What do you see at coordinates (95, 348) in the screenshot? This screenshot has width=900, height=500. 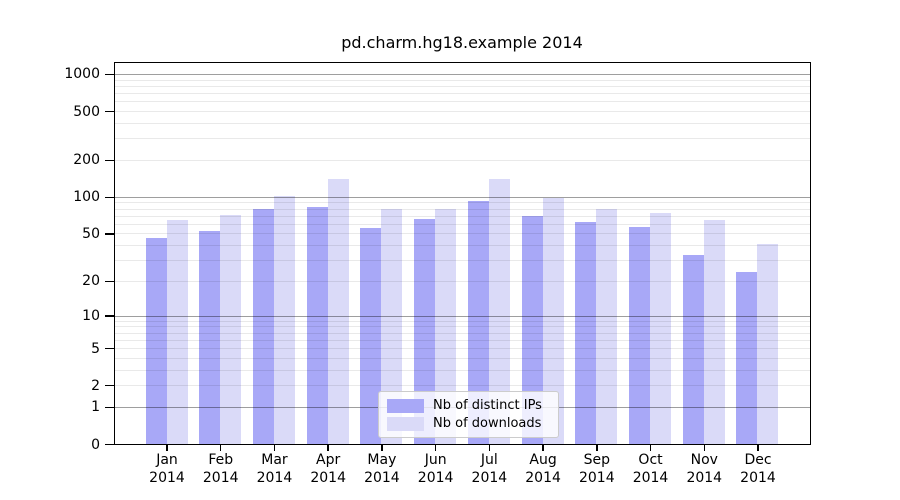 I see `y-tick-label-5: 5` at bounding box center [95, 348].